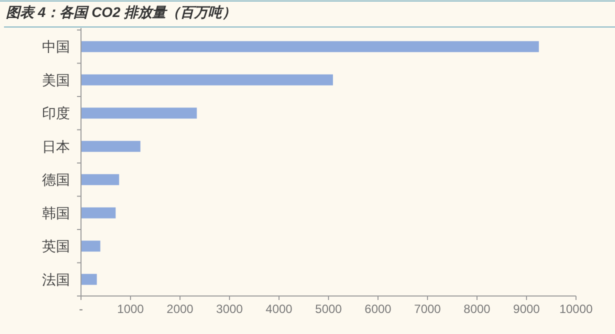  Describe the element at coordinates (279, 309) in the screenshot. I see `x-tick-label: 4000` at that location.